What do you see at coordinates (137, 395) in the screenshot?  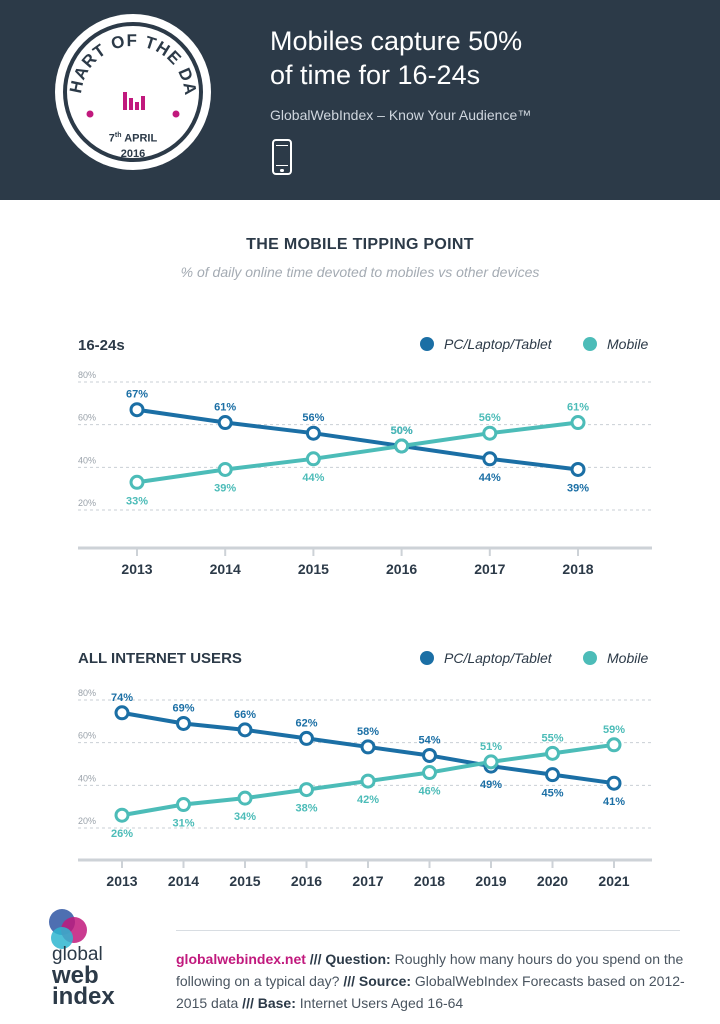 I see `data-label: 67%` at bounding box center [137, 395].